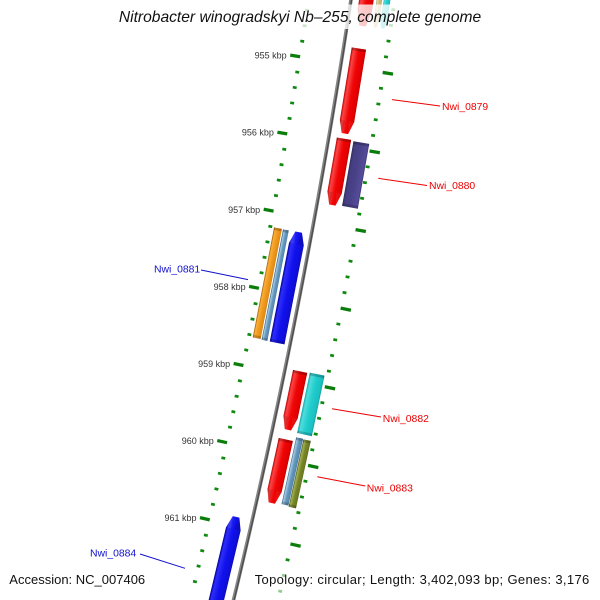 The height and width of the screenshot is (600, 600). Describe the element at coordinates (271, 56) in the screenshot. I see `svg-text: 955 kbp` at that location.